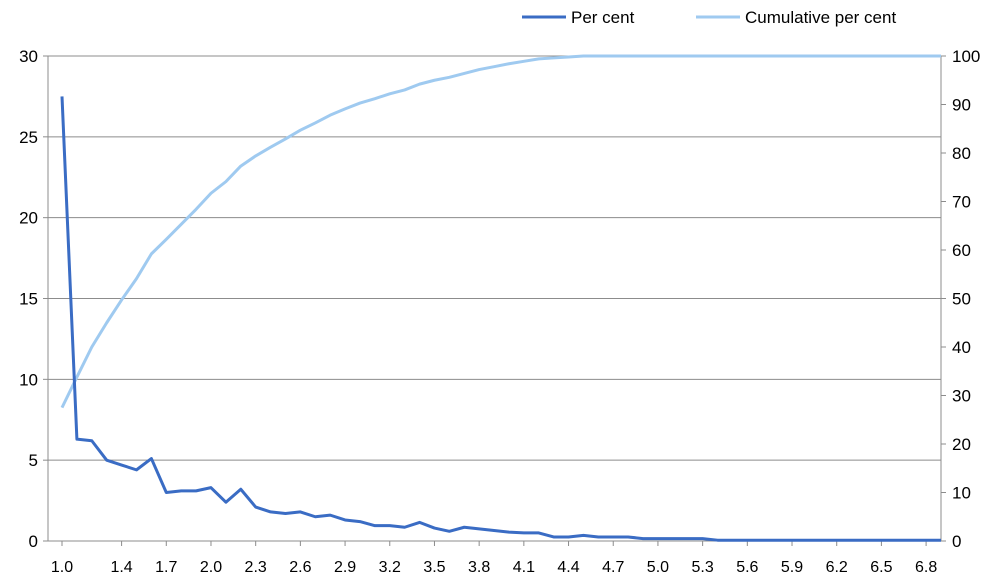 Image resolution: width=1008 pixels, height=586 pixels. I want to click on x-tick-label: 3.8, so click(479, 567).